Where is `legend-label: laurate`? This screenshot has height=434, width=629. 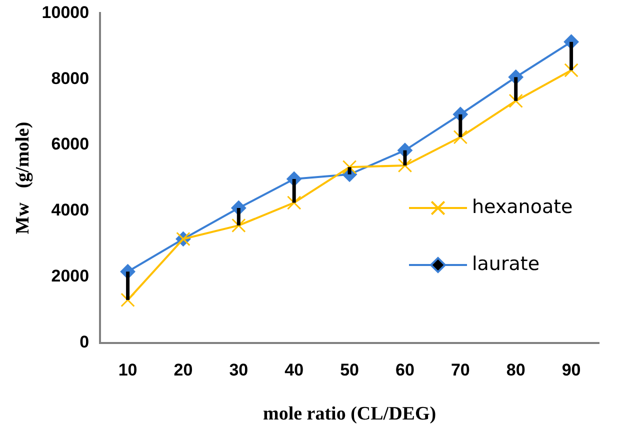 legend-label: laurate is located at coordinates (506, 263).